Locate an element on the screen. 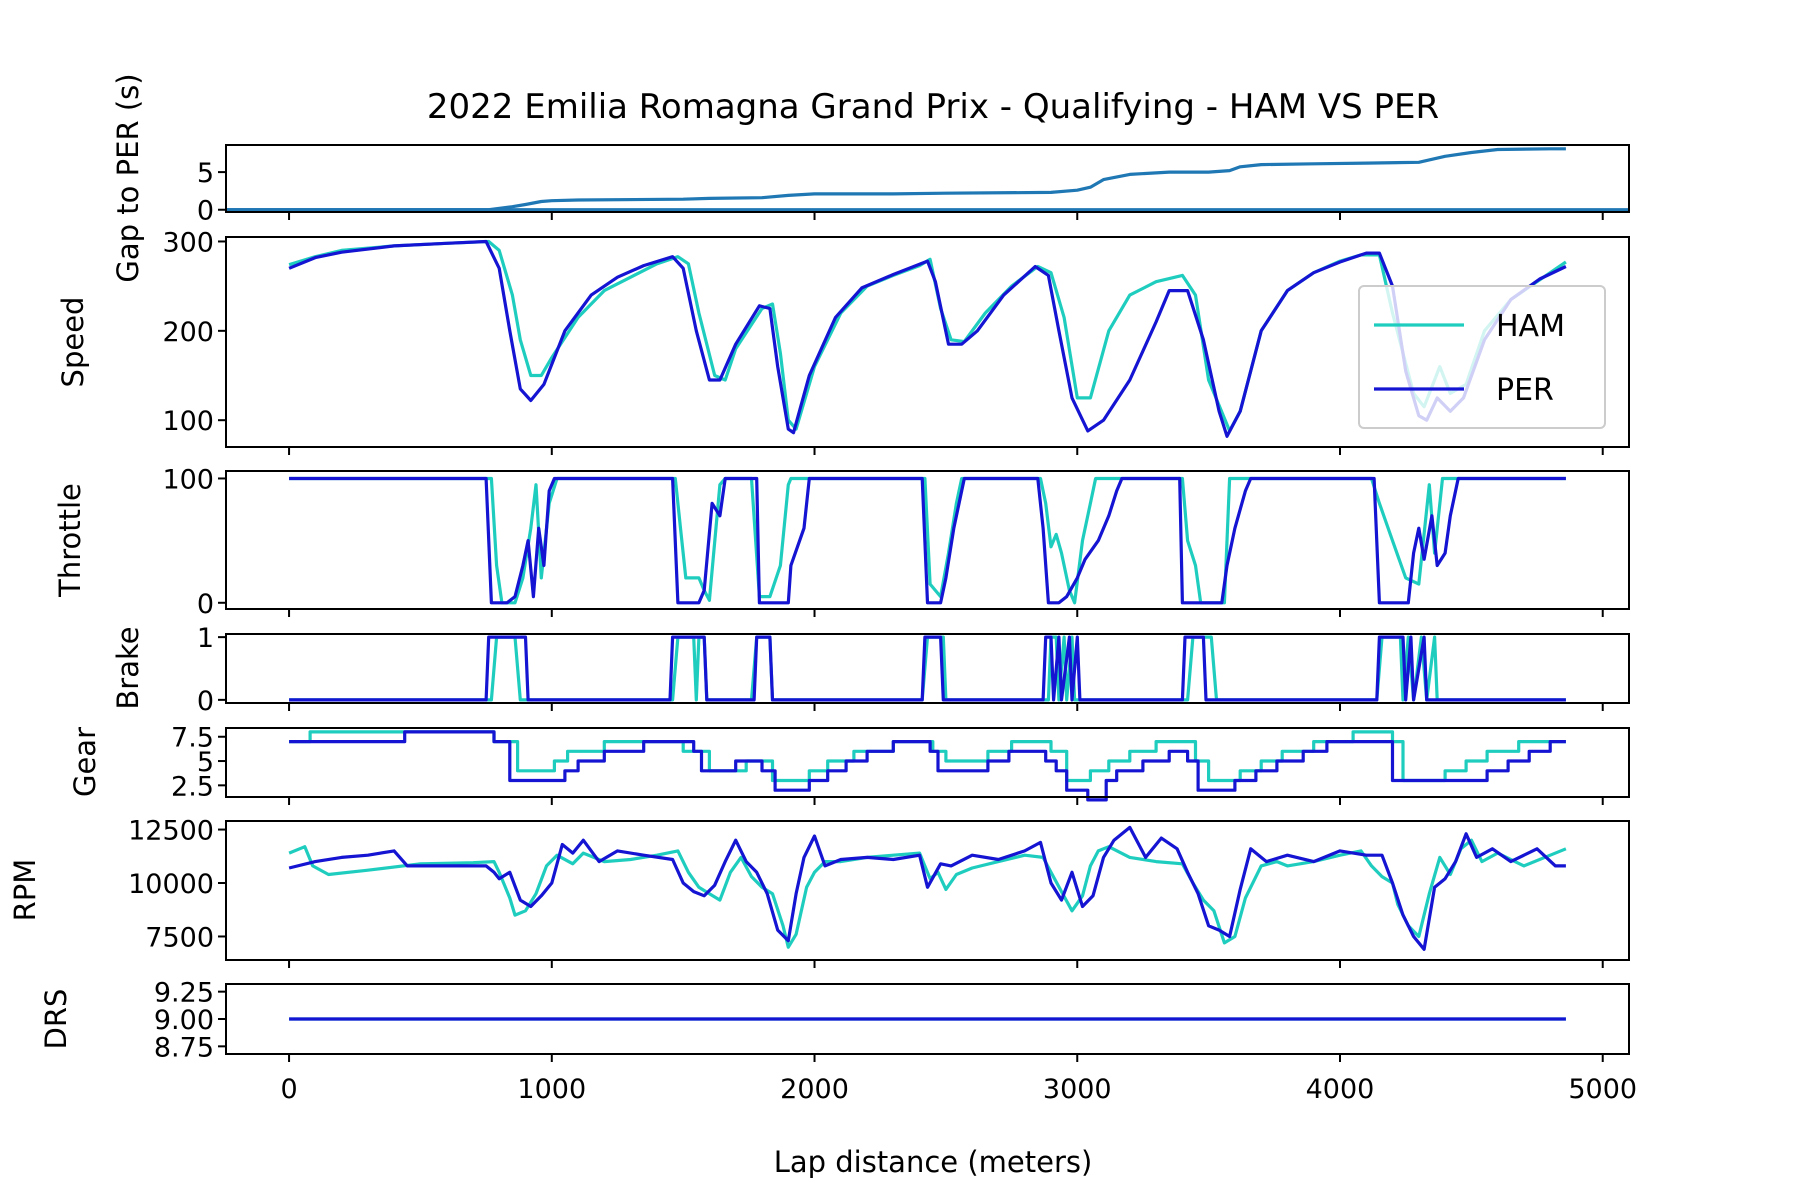 The image size is (1800, 1200). panel-gear: 2.557.5 Gear is located at coordinates (849, 764).